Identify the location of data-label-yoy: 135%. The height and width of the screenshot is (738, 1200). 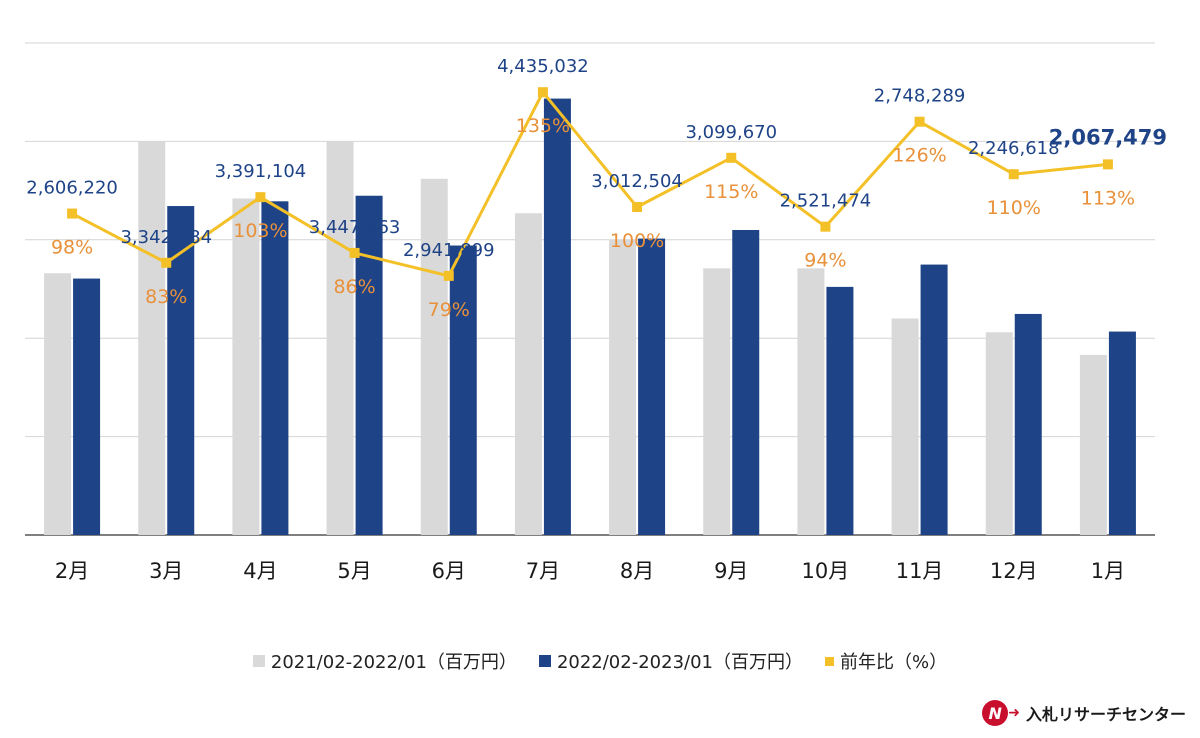
(543, 126).